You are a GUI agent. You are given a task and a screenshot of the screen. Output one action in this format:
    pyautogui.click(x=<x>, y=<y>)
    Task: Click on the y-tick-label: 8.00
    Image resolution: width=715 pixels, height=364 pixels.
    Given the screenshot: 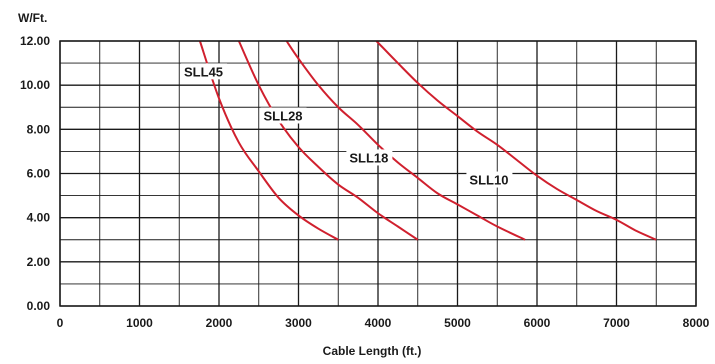 What is the action you would take?
    pyautogui.click(x=39, y=129)
    